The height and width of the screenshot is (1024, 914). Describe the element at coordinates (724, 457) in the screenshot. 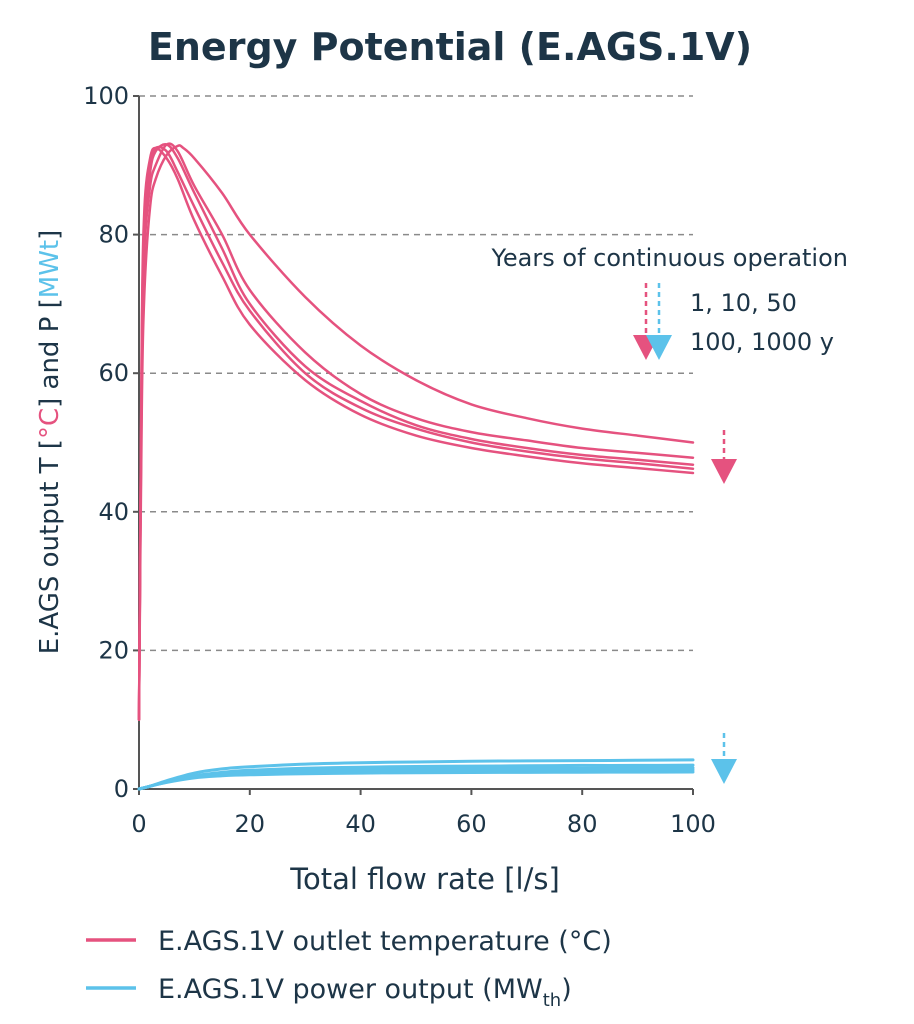

I see `arrow-temperature-trend` at that location.